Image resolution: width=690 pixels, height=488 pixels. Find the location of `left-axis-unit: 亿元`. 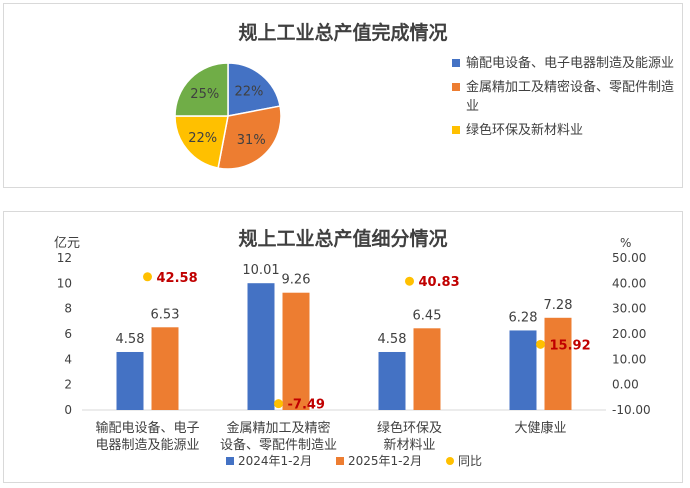

left-axis-unit: 亿元 is located at coordinates (67, 243).